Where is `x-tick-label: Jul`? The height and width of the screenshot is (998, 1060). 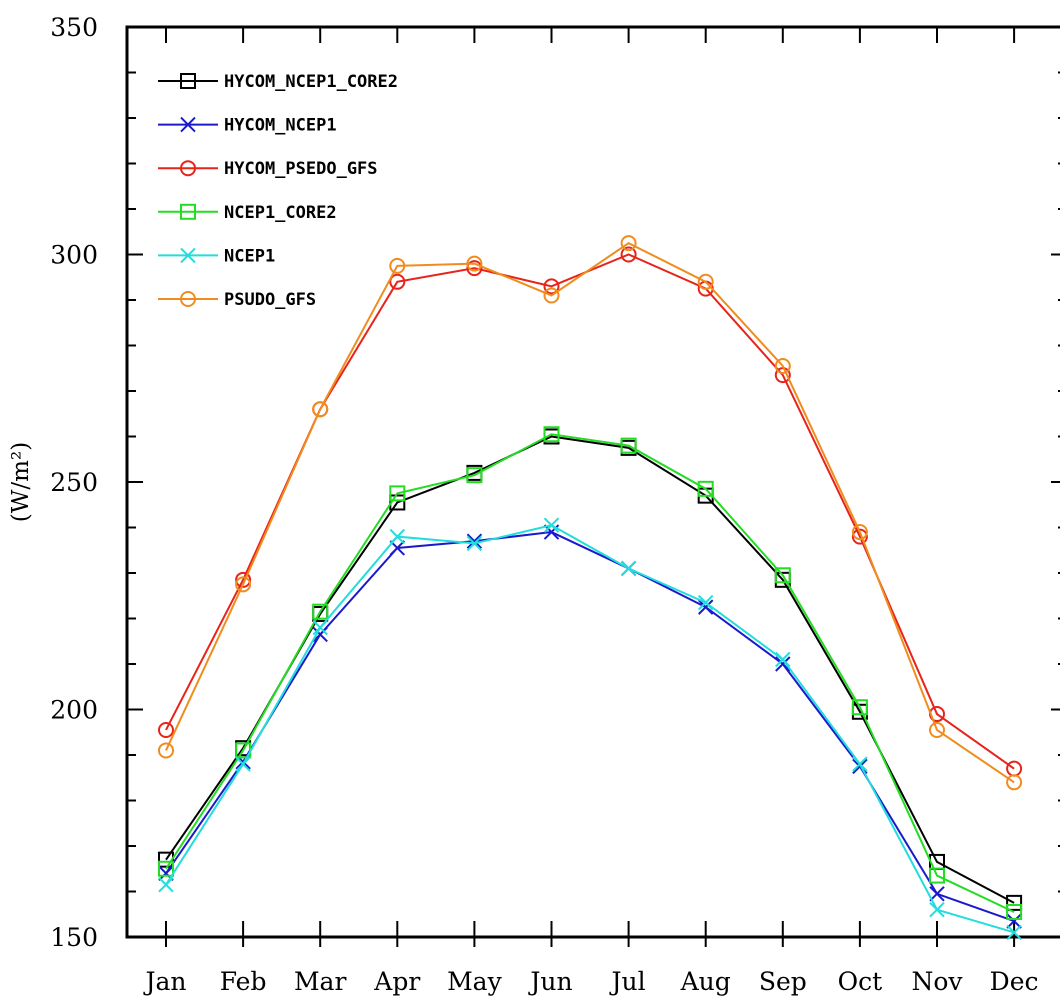 x-tick-label: Jul is located at coordinates (627, 981).